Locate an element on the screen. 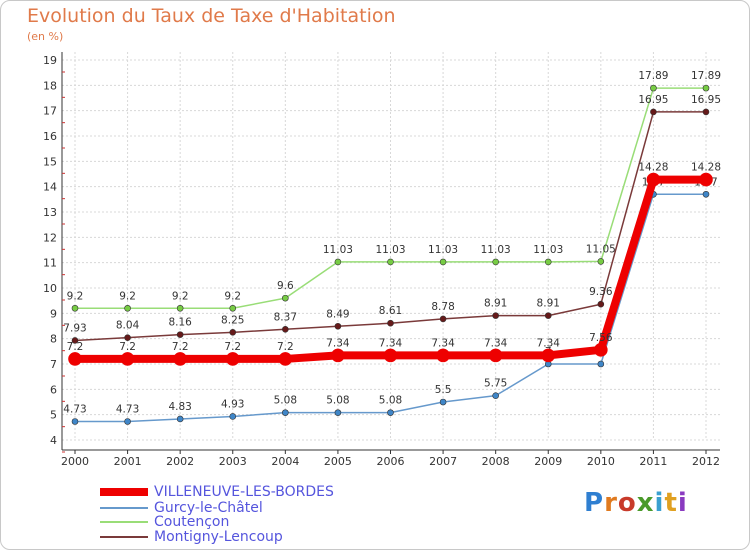  data-label: 8.37 is located at coordinates (285, 317).